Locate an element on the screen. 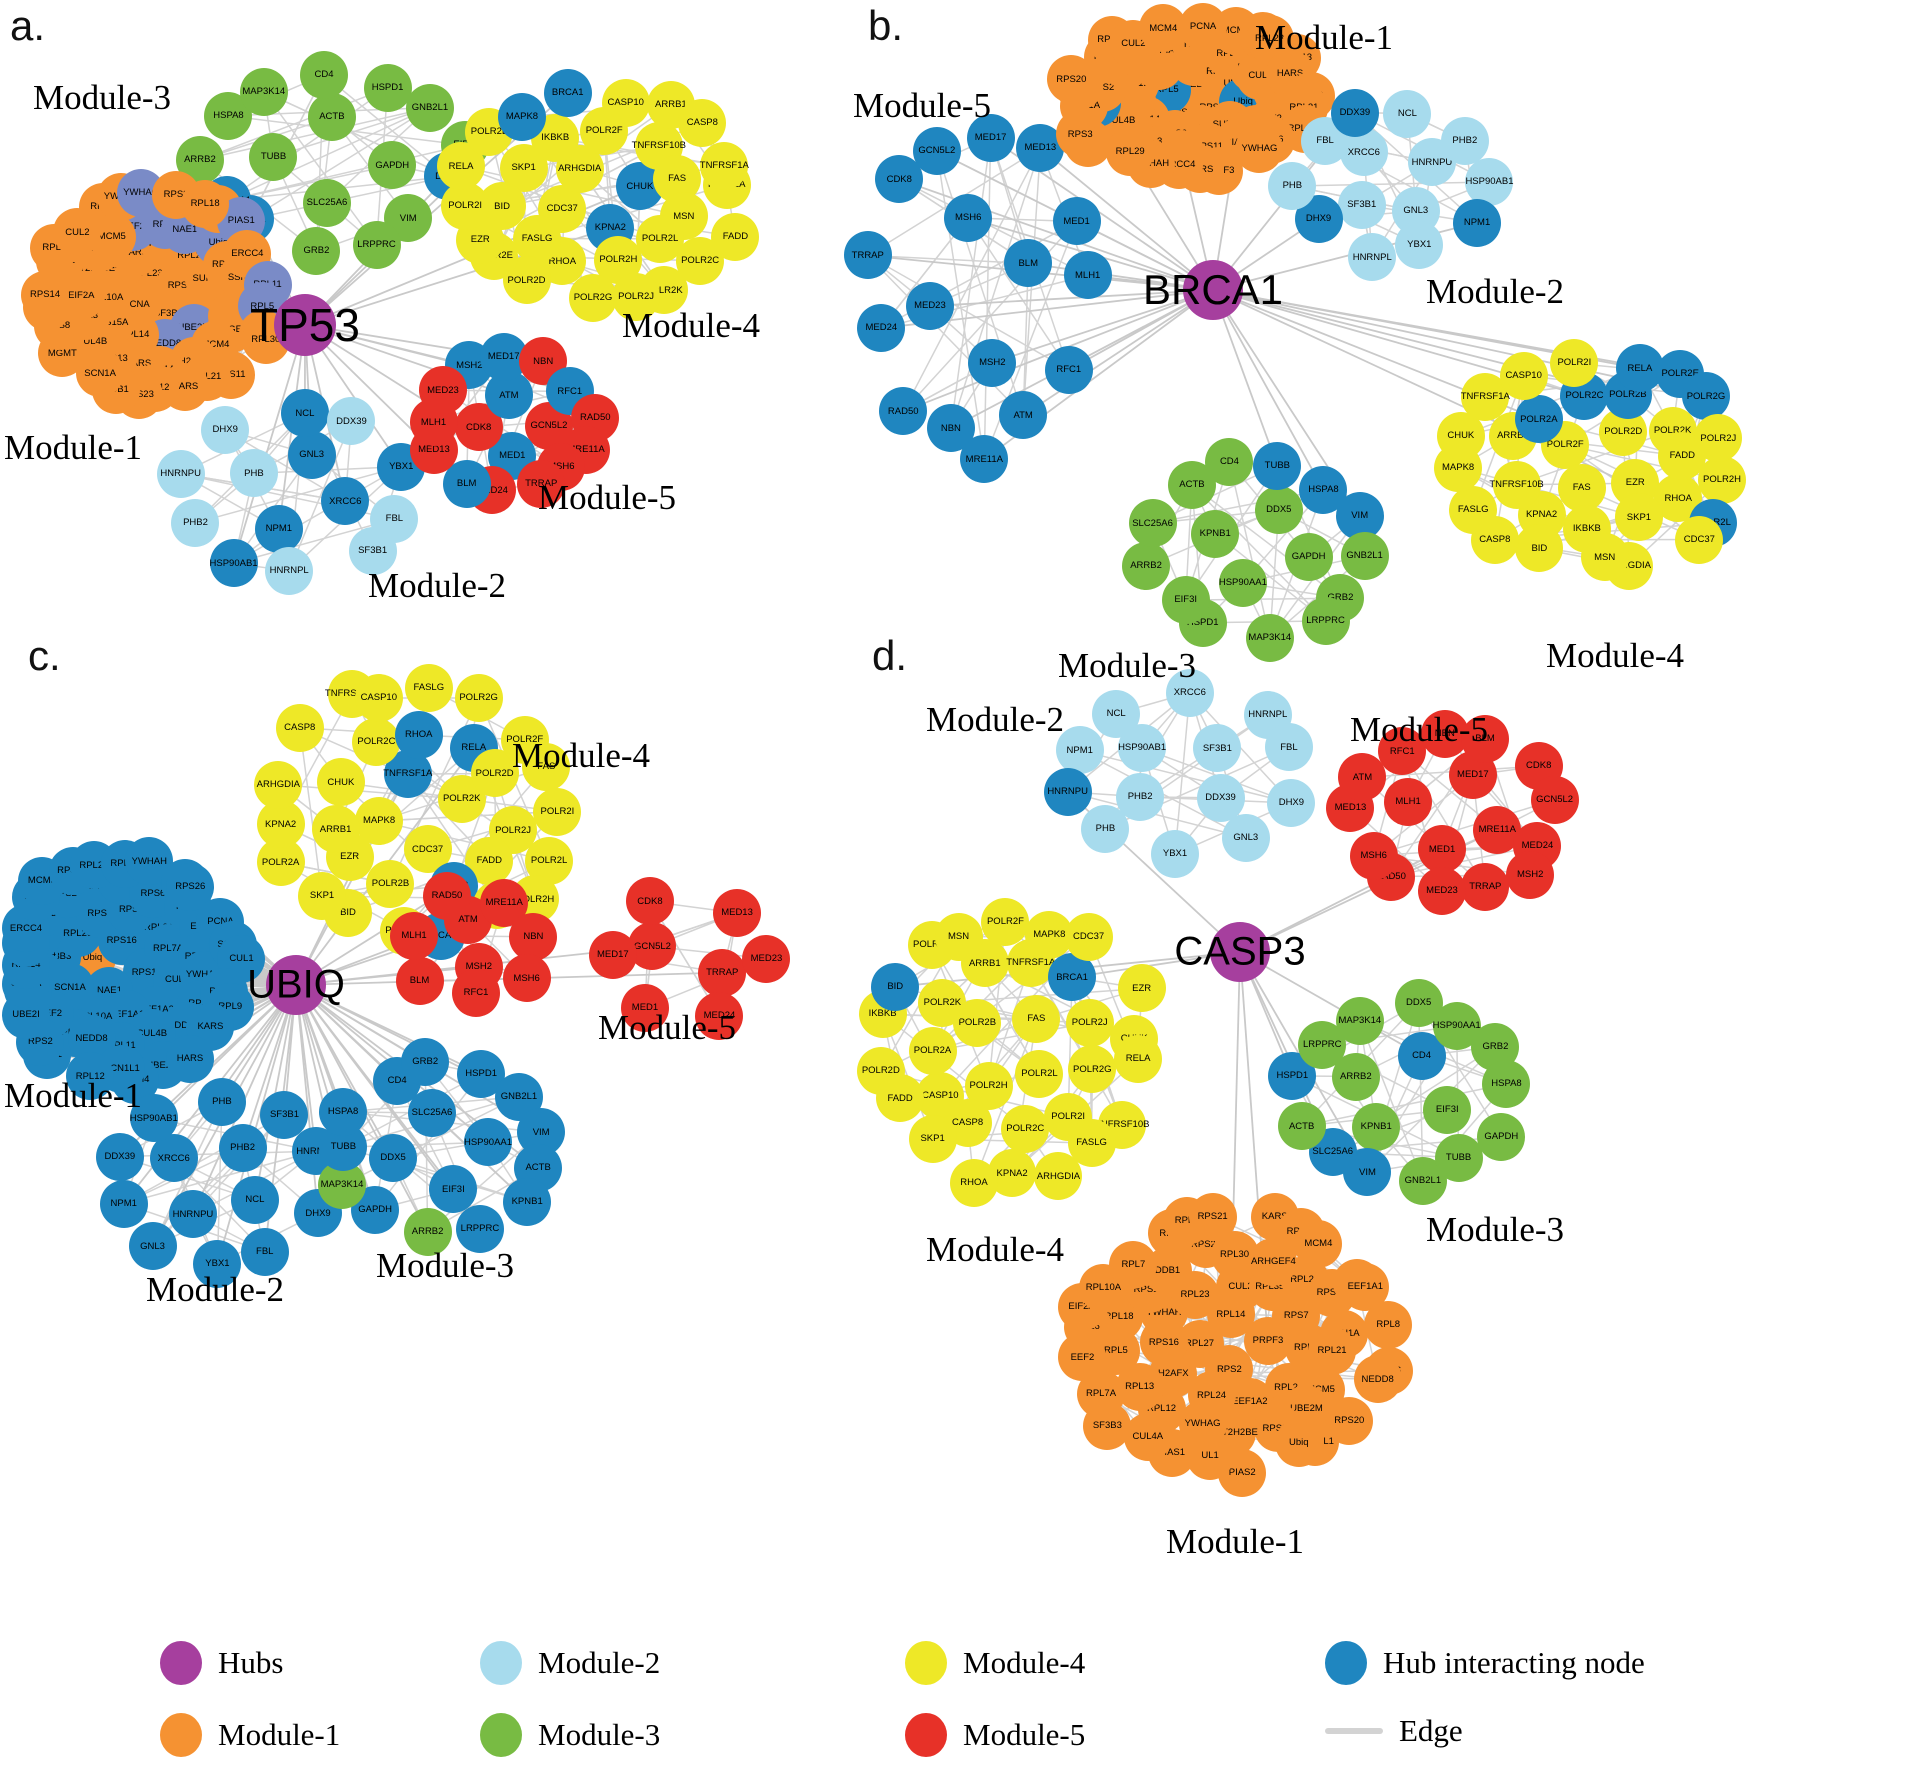 The image size is (1923, 1775). node-label: ARRB1 is located at coordinates (1513, 435).